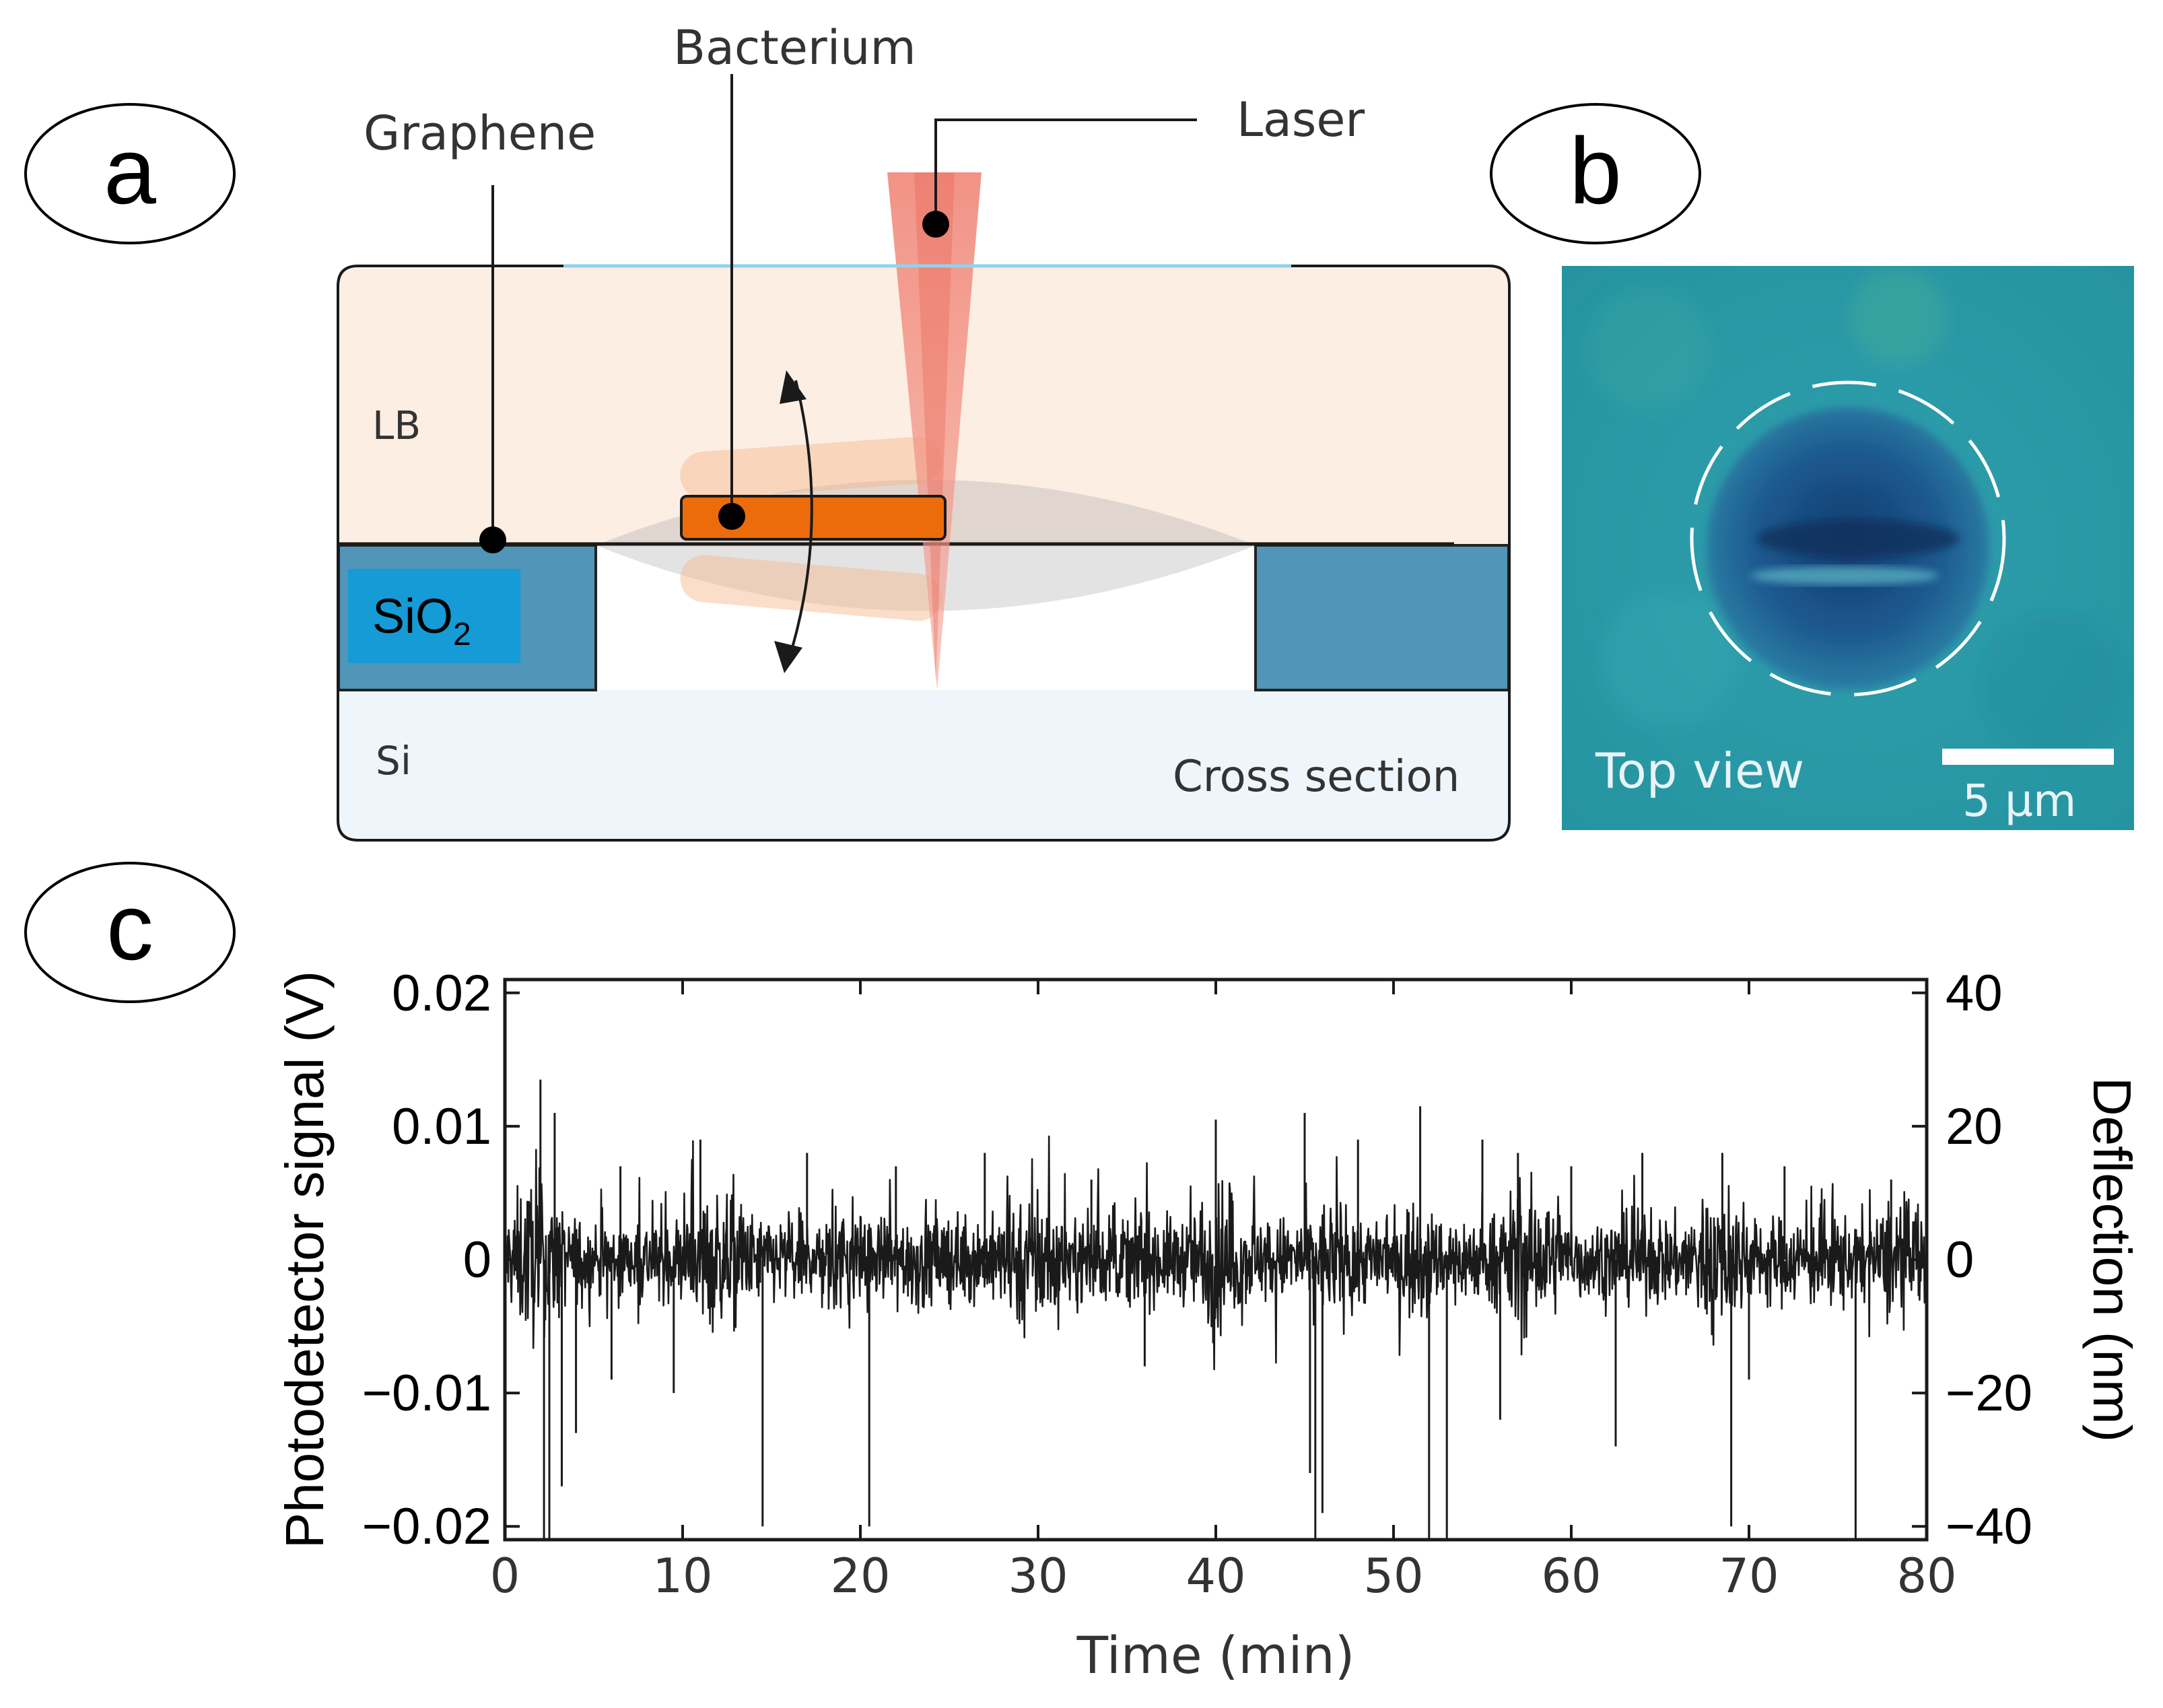  What do you see at coordinates (393, 761) in the screenshot?
I see `si-label: Si` at bounding box center [393, 761].